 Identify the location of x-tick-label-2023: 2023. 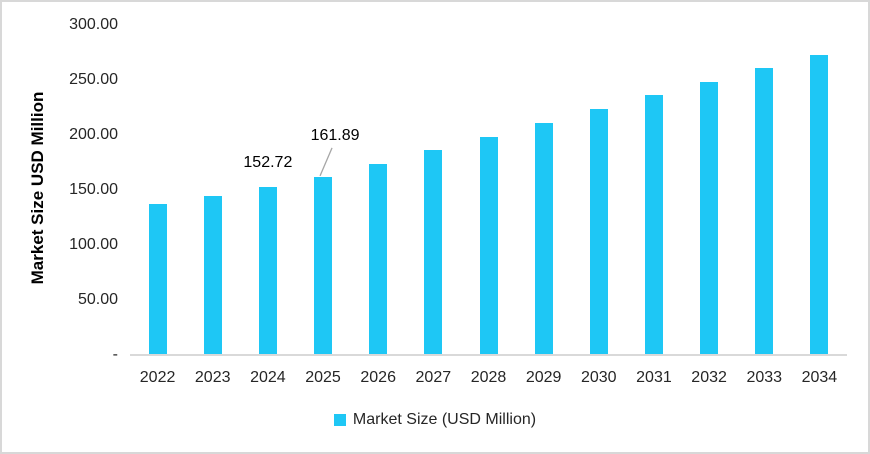
(212, 377).